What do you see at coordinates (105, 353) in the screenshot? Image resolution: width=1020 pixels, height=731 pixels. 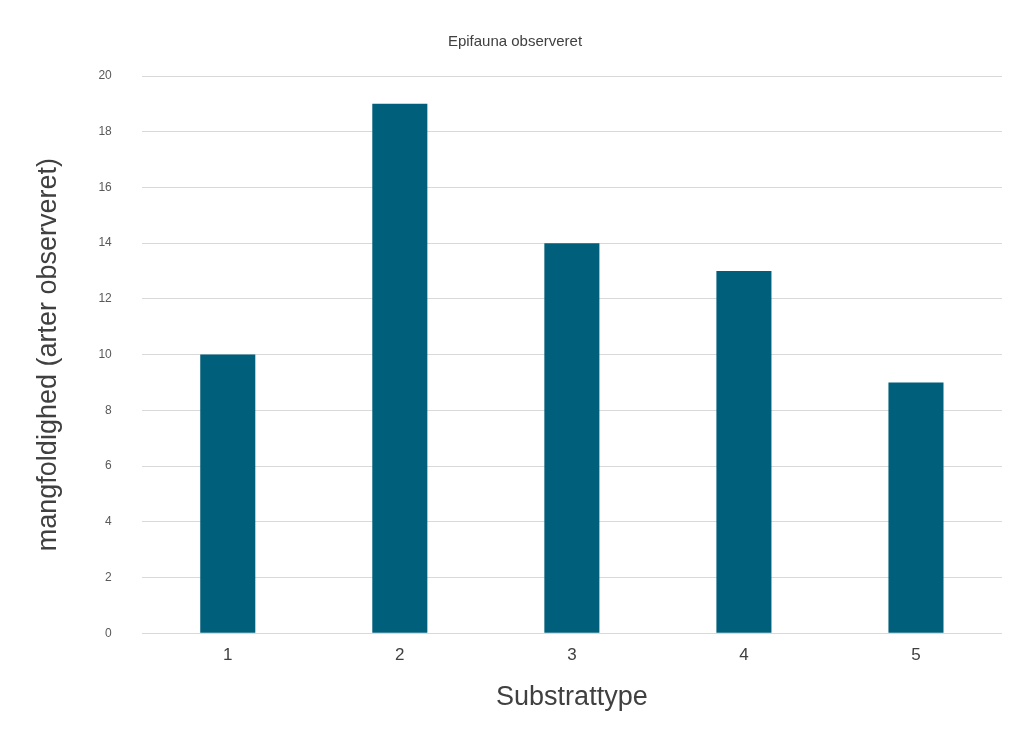 I see `y-tick-label: 10` at bounding box center [105, 353].